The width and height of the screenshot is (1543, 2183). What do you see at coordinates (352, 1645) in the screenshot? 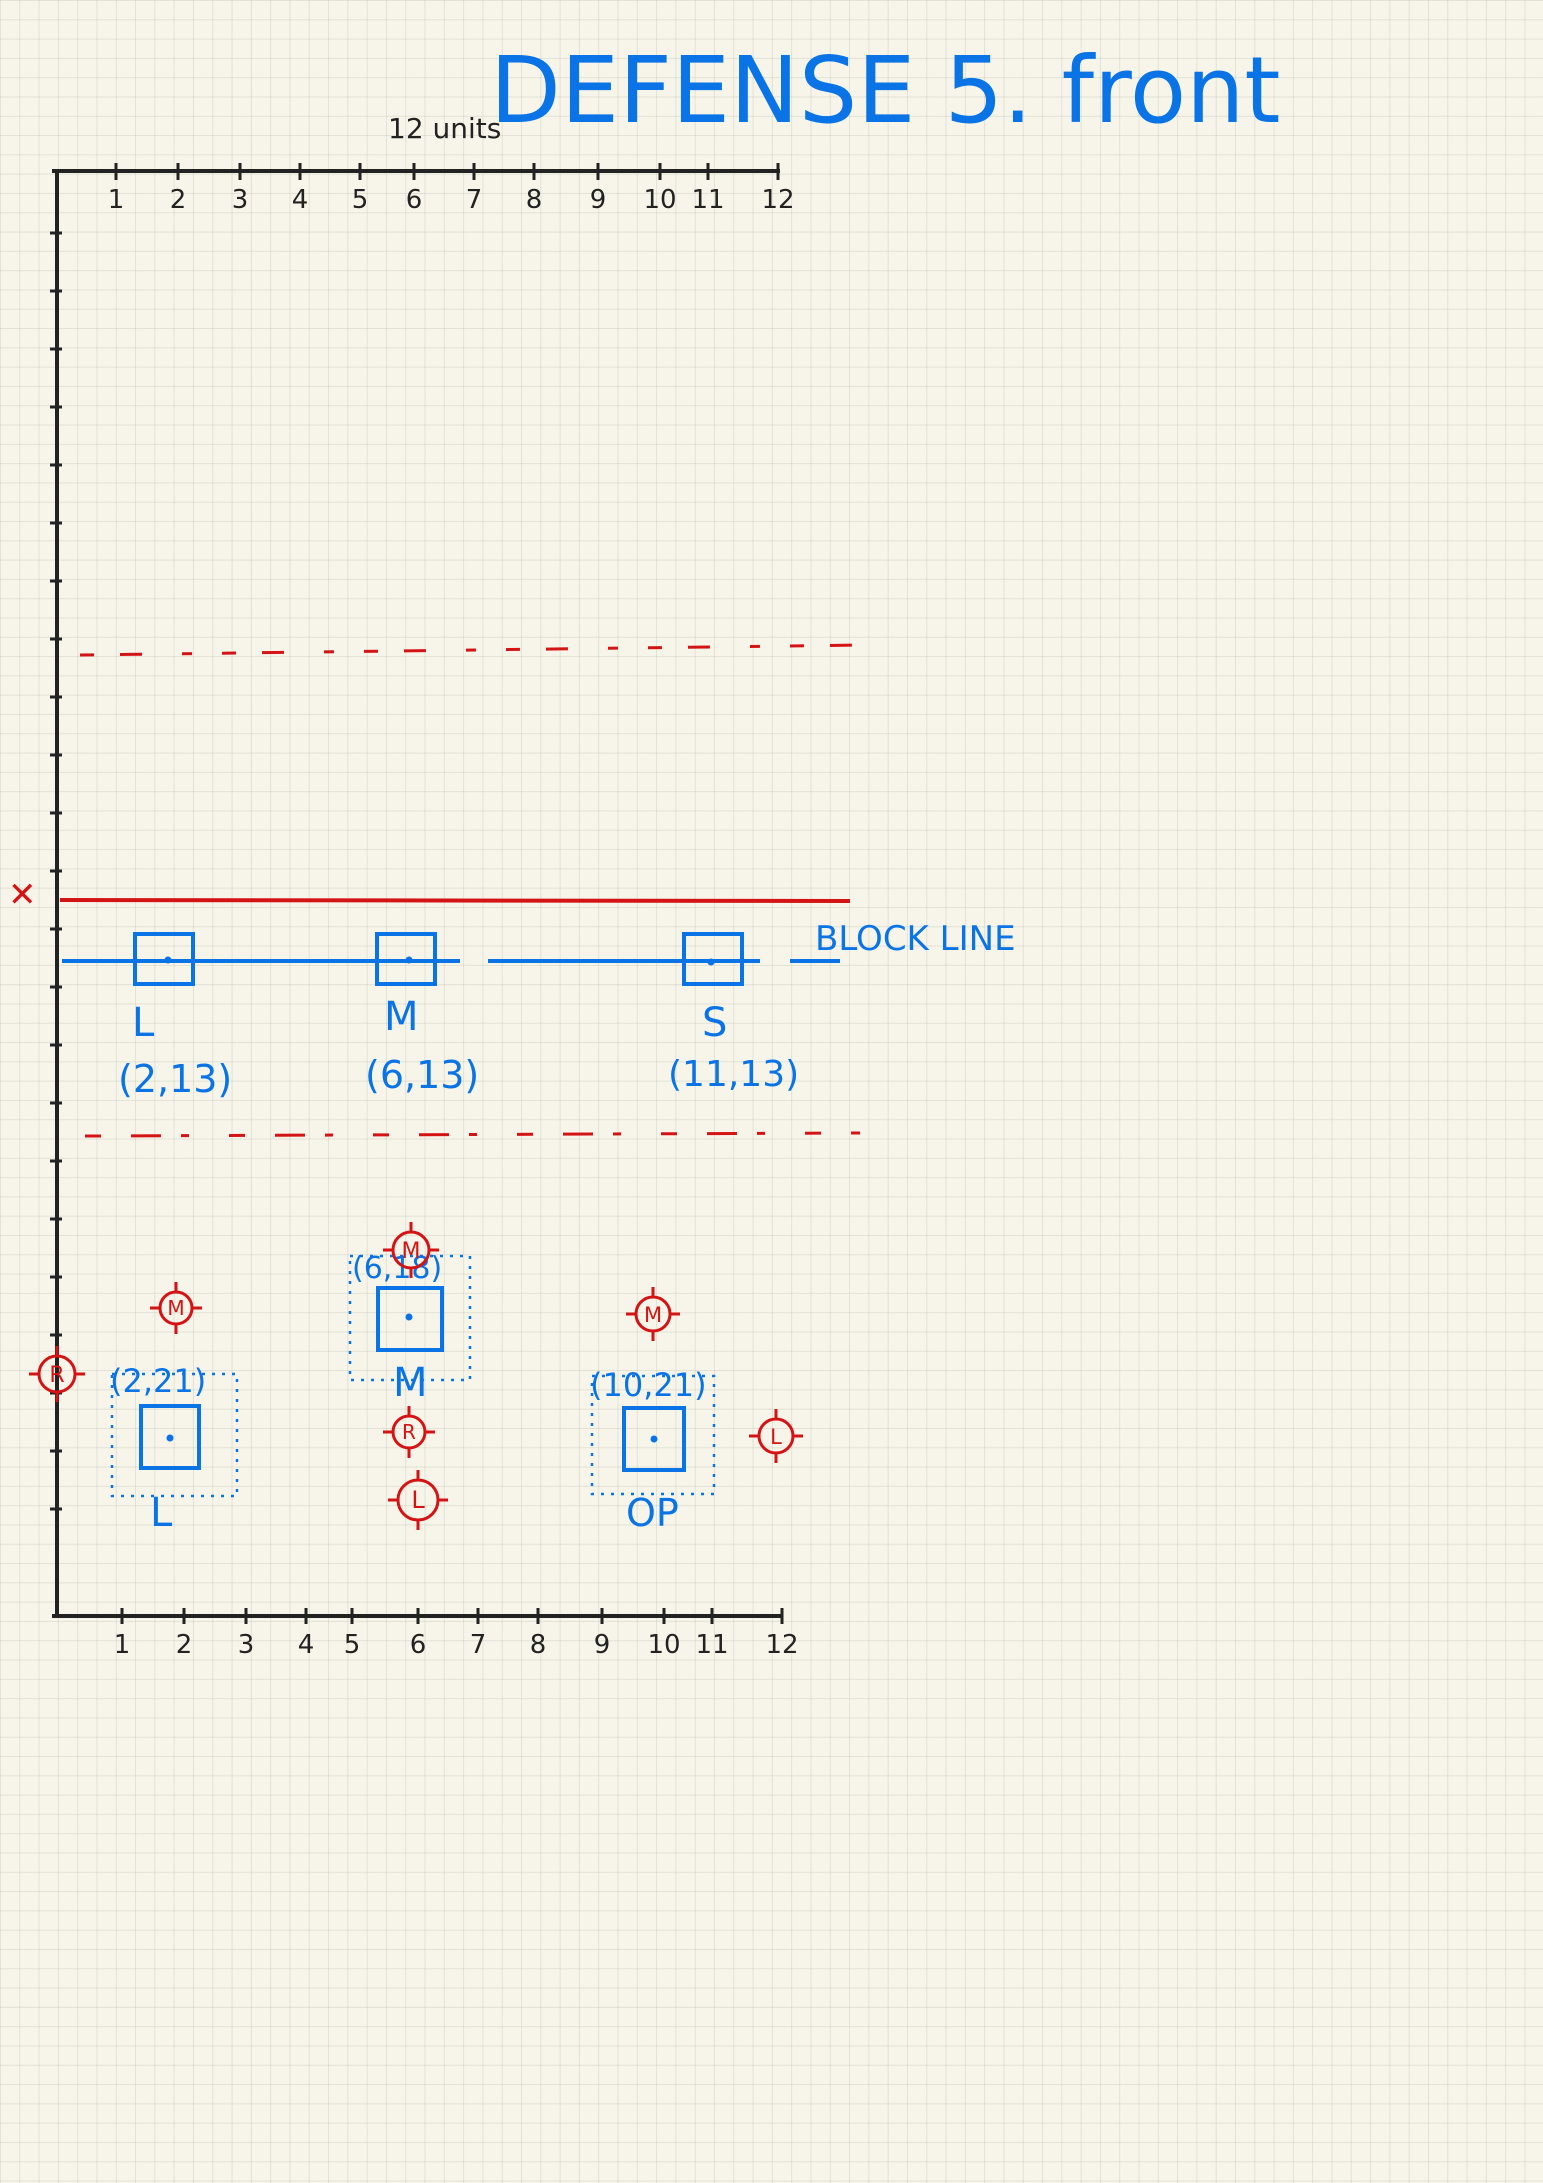
I see `bottom-axis-tick-label: 5` at bounding box center [352, 1645].